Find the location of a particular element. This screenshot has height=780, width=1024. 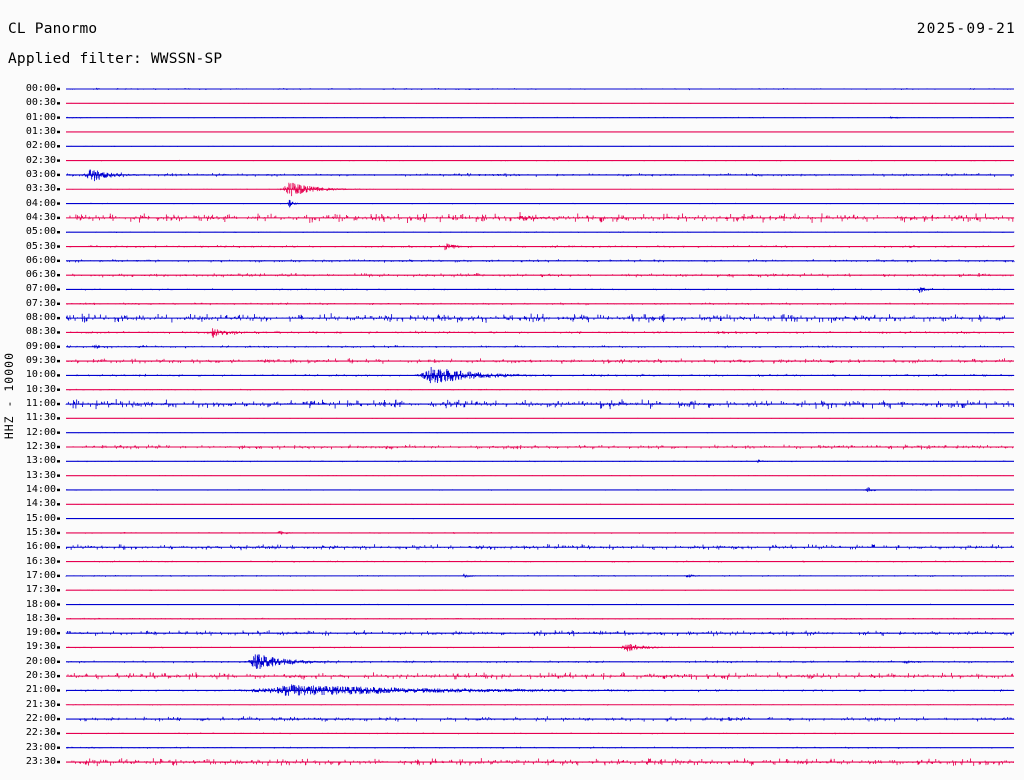

time-tick-label: 01:00 is located at coordinates (40, 117).